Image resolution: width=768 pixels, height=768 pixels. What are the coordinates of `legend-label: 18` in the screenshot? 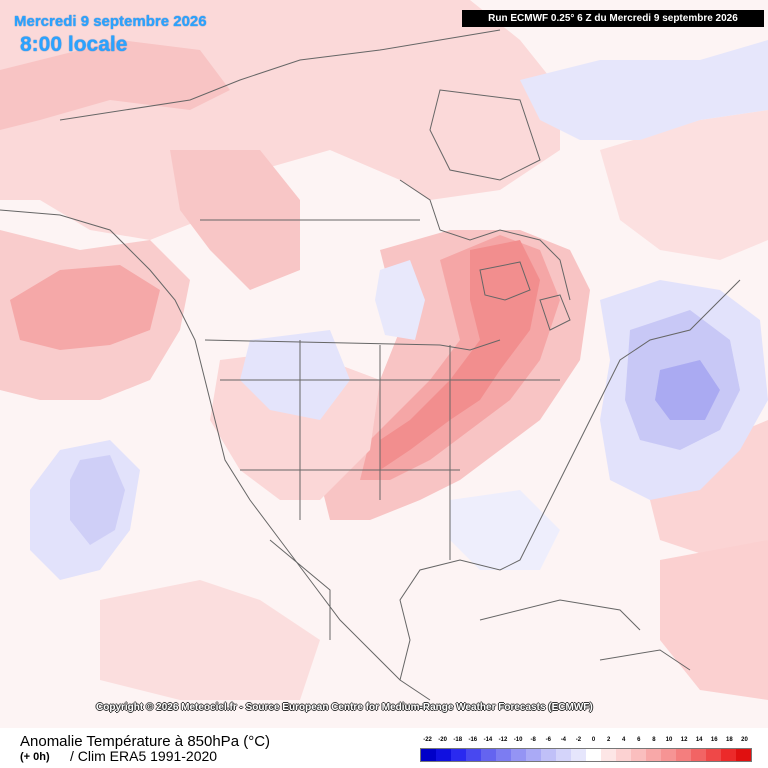 It's located at (729, 740).